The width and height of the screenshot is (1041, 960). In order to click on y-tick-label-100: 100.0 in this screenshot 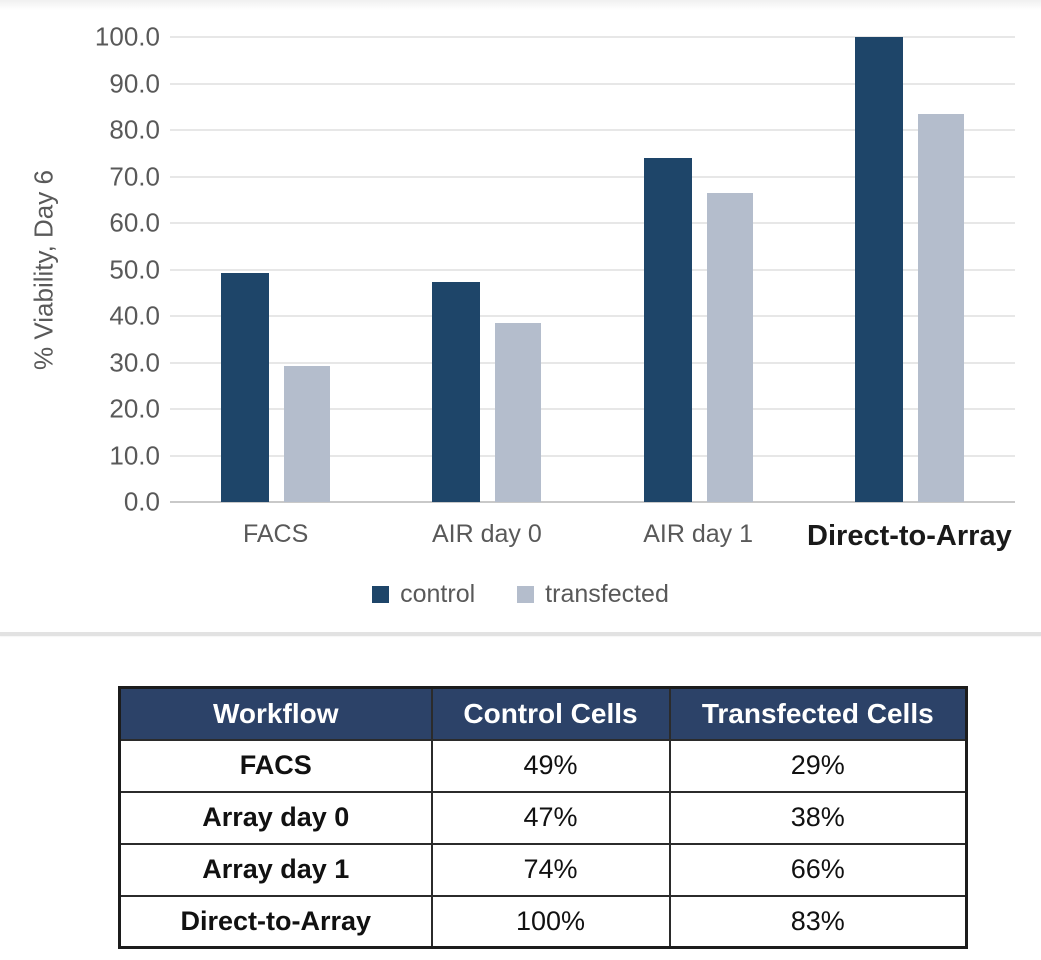, I will do `click(127, 36)`.